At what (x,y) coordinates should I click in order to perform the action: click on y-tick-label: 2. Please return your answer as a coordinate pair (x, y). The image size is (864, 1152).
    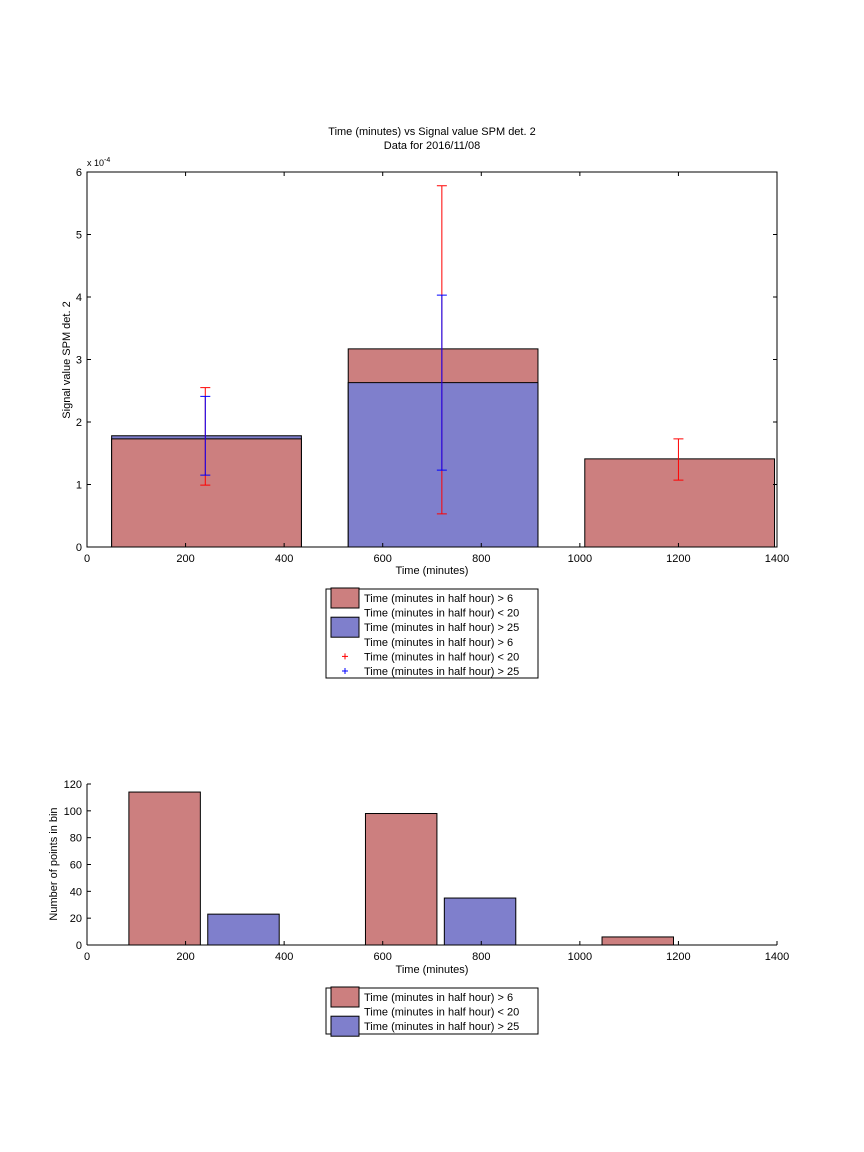
    Looking at the image, I should click on (79, 423).